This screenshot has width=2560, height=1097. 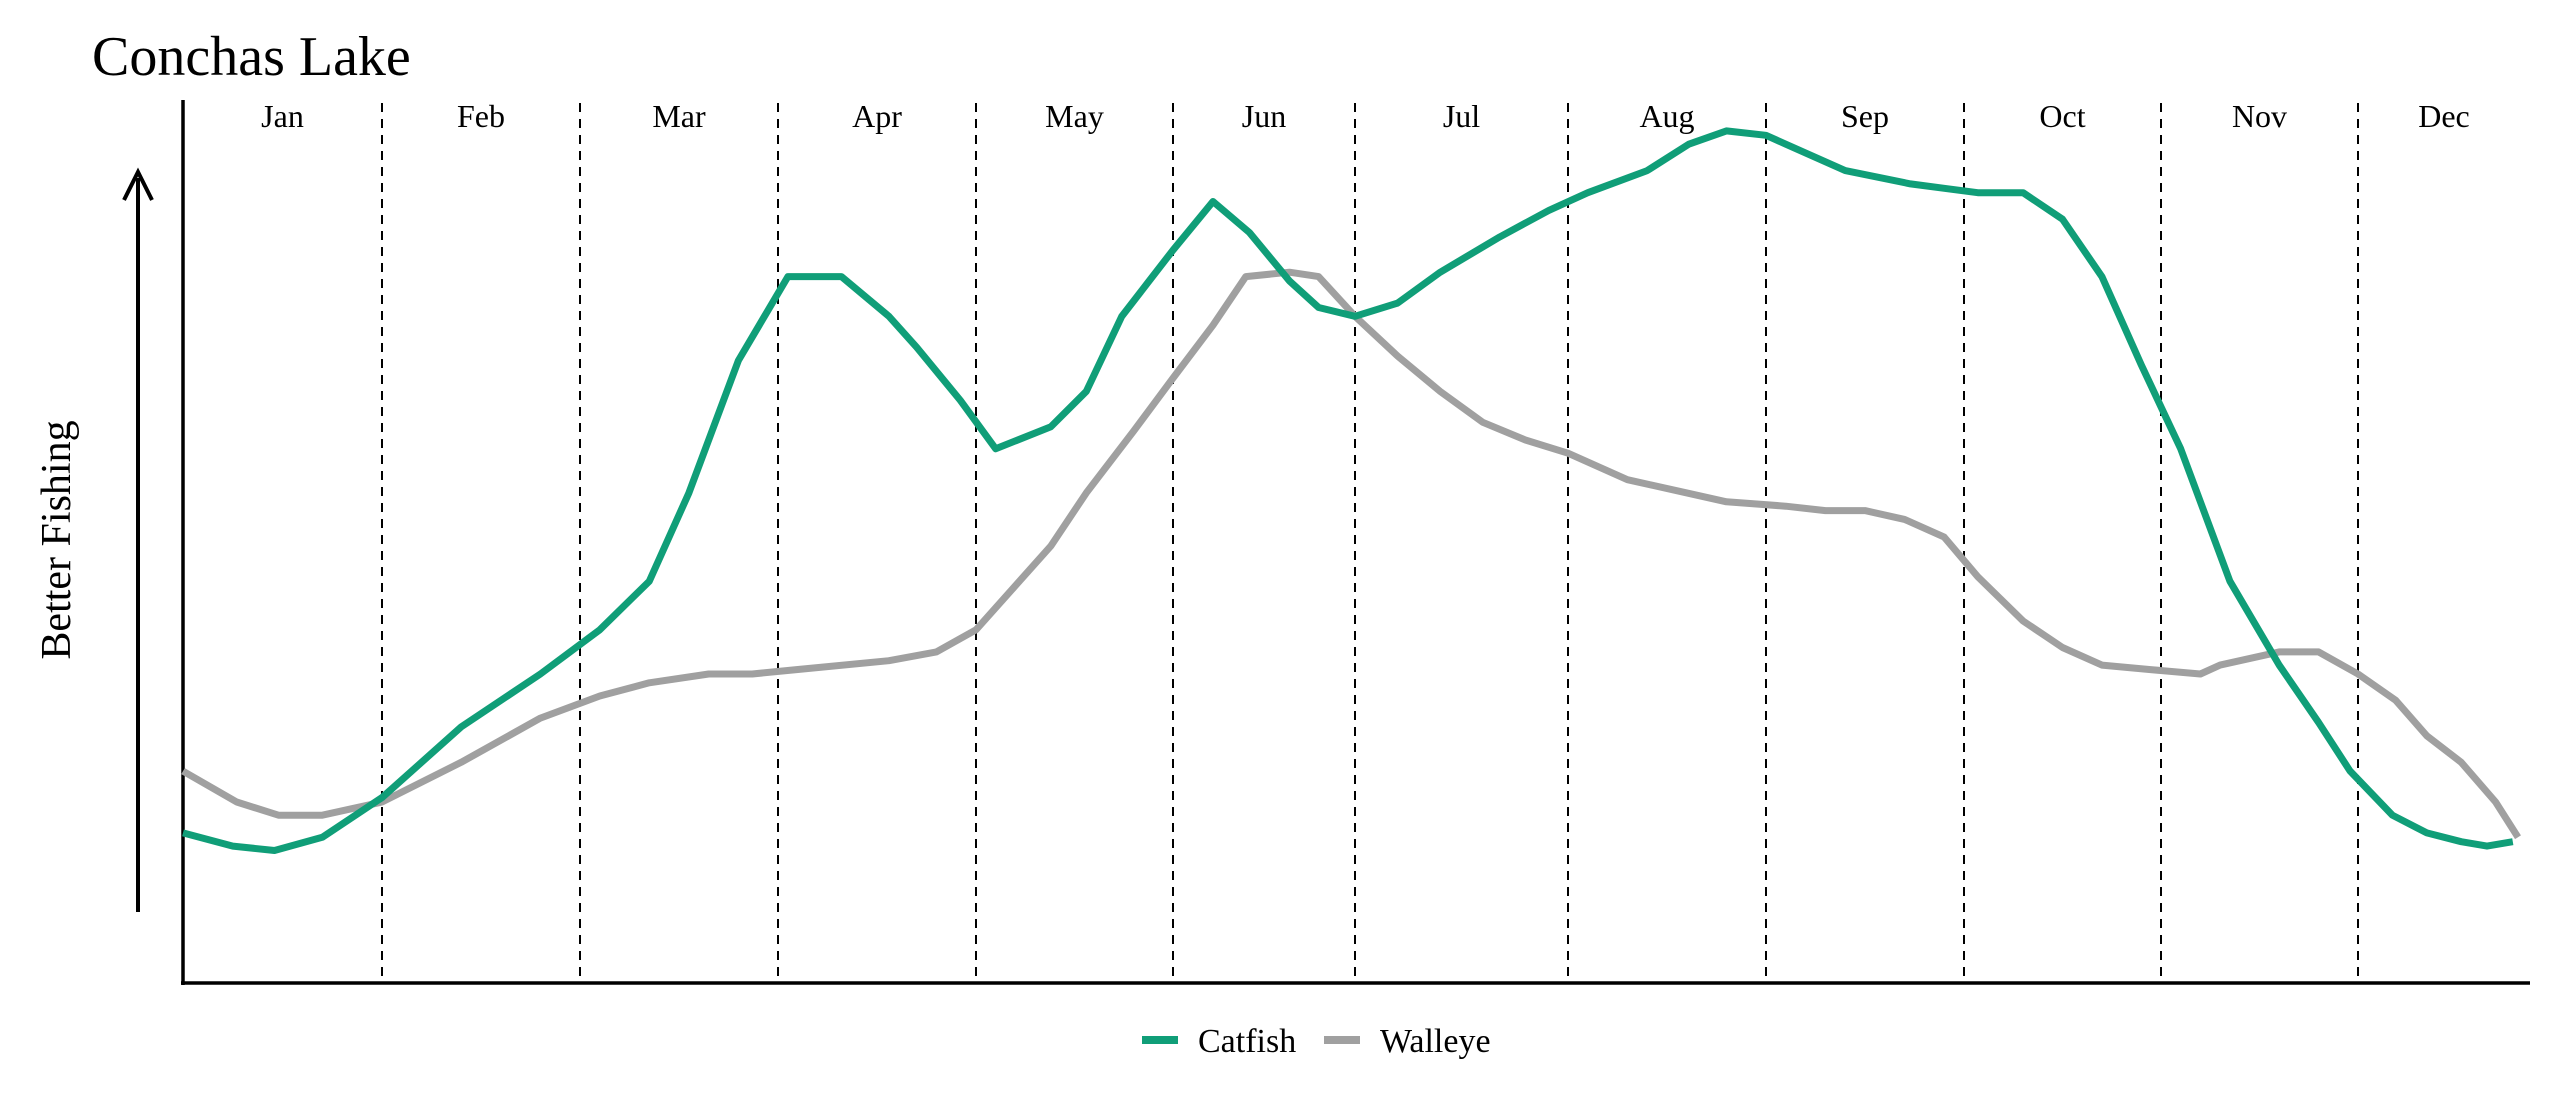 What do you see at coordinates (1865, 116) in the screenshot?
I see `month-label-sep: Sep` at bounding box center [1865, 116].